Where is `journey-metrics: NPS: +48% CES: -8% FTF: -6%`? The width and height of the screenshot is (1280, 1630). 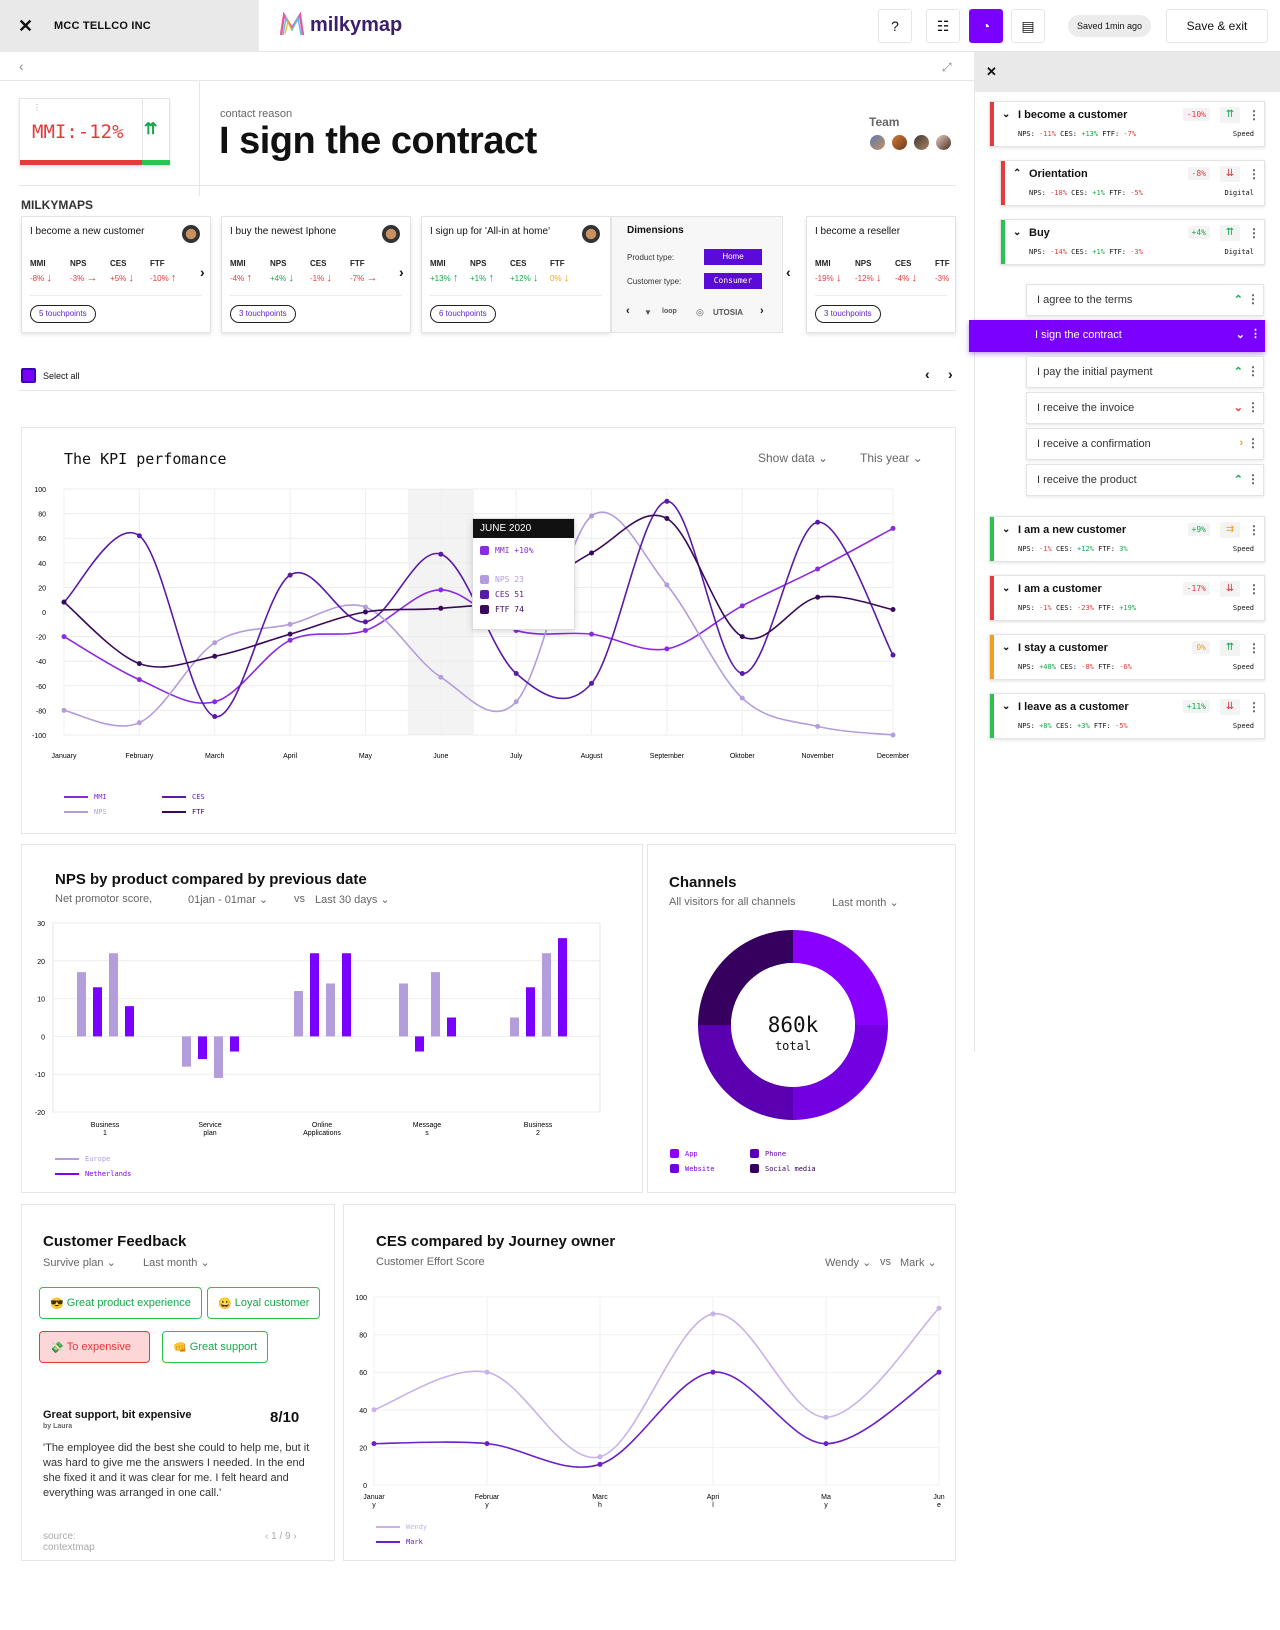
journey-metrics: NPS: +48% CES: -8% FTF: -6% is located at coordinates (1075, 667).